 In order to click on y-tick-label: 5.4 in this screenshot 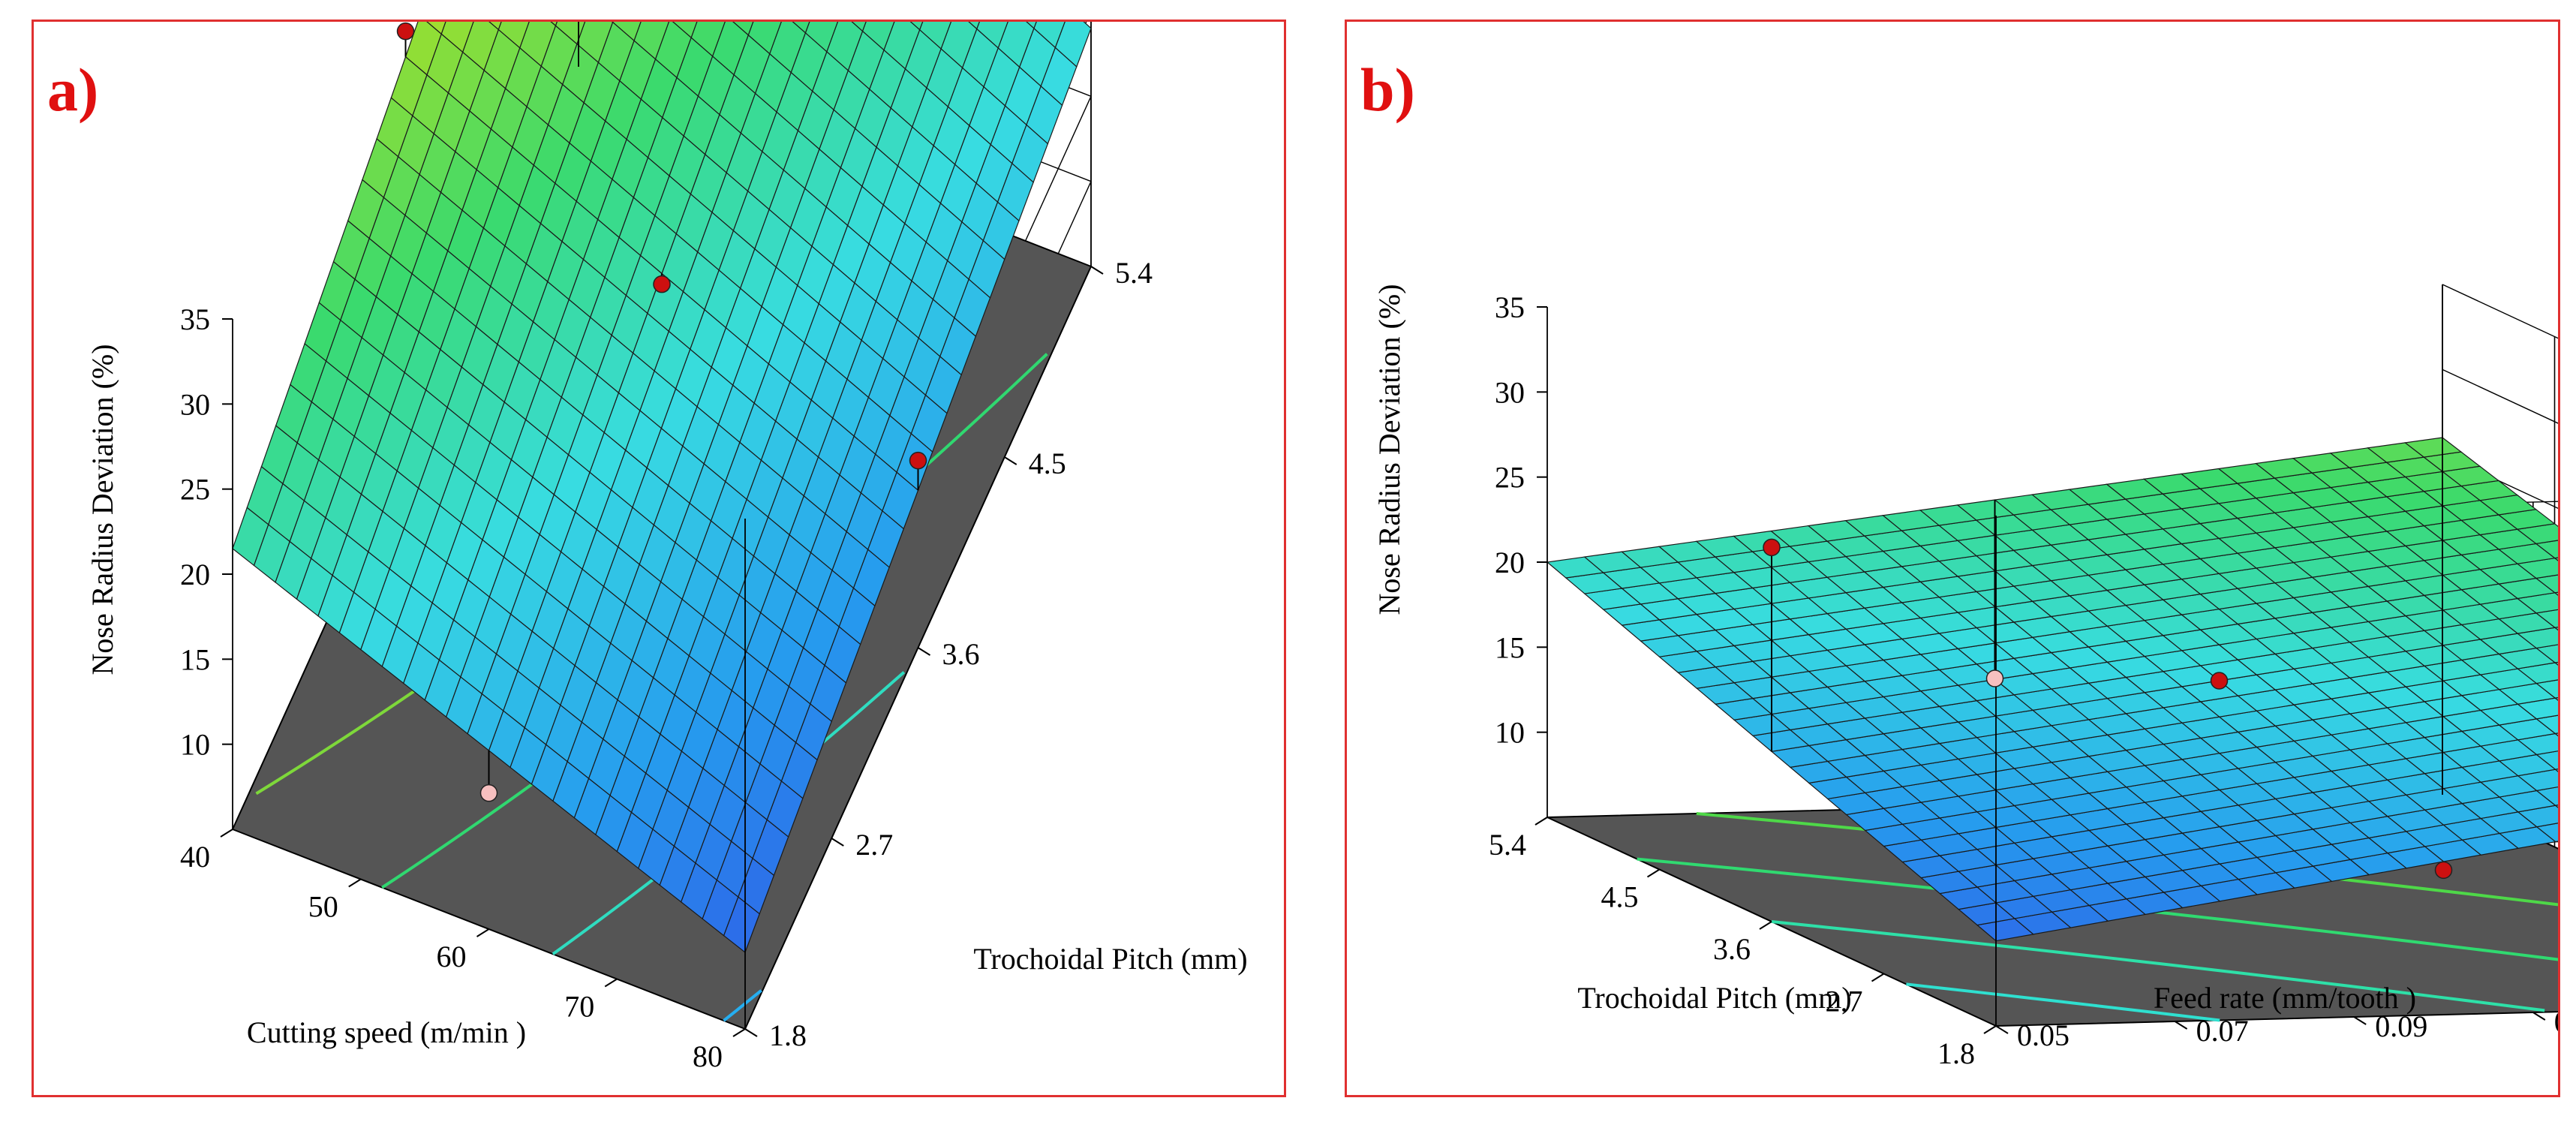, I will do `click(1134, 273)`.